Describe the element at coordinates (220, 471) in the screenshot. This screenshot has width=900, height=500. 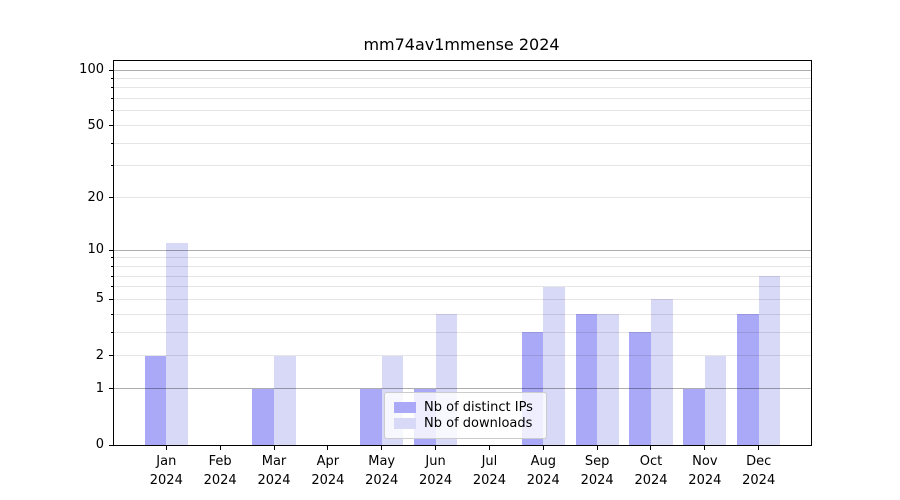
I see `x-axis-tick-label: Feb 2024` at that location.